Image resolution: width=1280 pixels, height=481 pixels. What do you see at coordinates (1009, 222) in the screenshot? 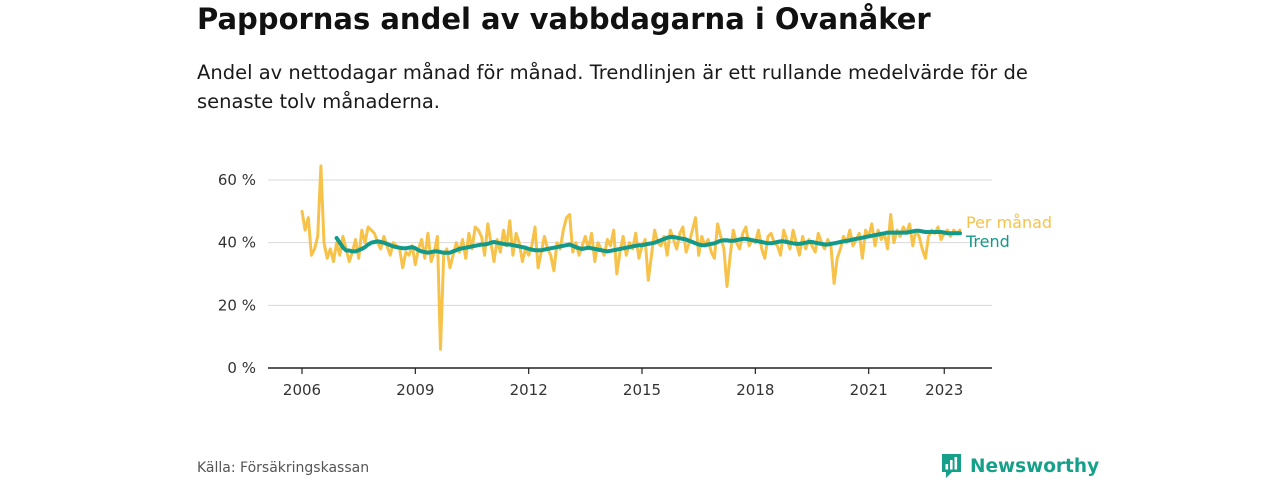
I see `series-label-per-manad: Per månad` at bounding box center [1009, 222].